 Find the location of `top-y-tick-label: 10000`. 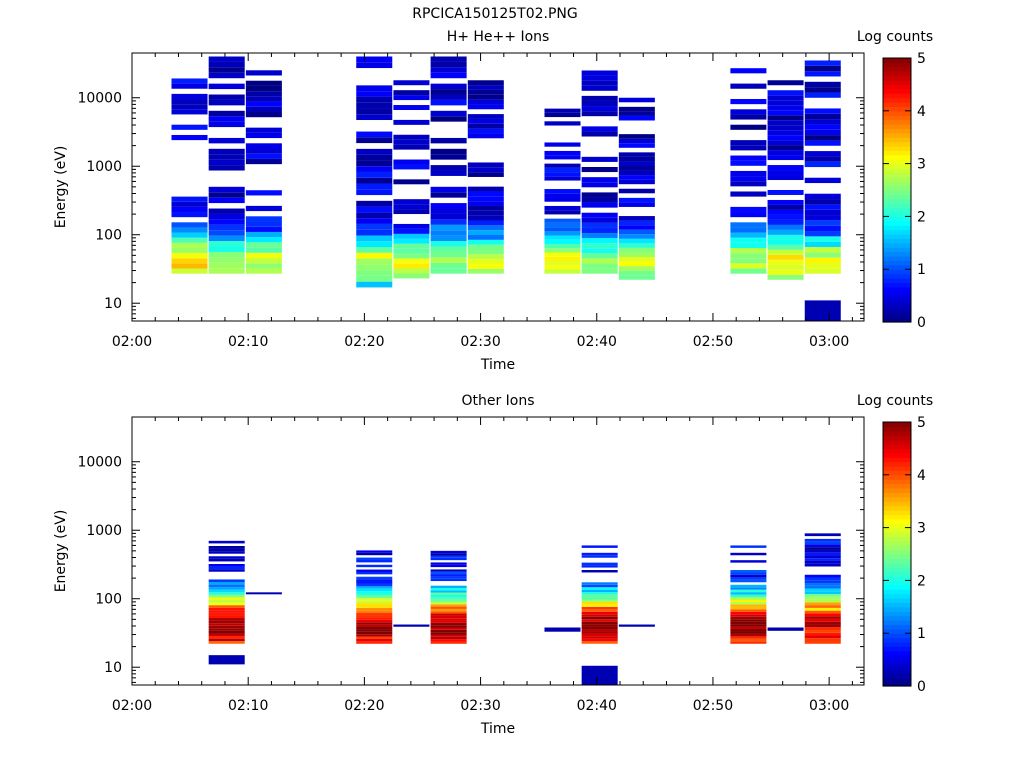

top-y-tick-label: 10000 is located at coordinates (99, 99).